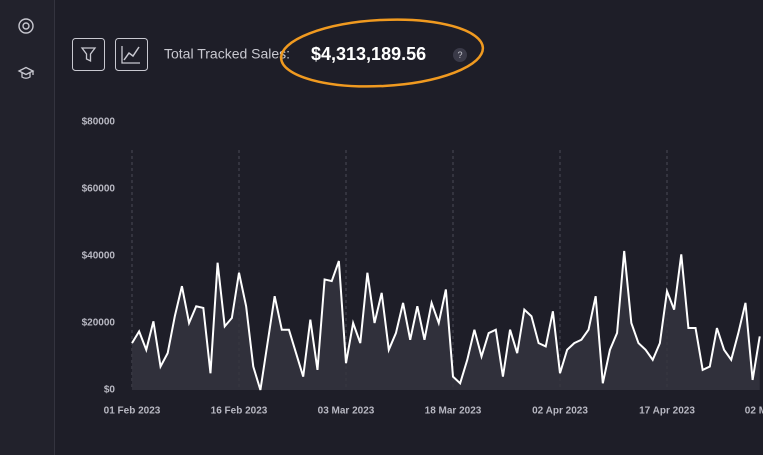  Describe the element at coordinates (110, 390) in the screenshot. I see `y-tick-label: $0` at that location.